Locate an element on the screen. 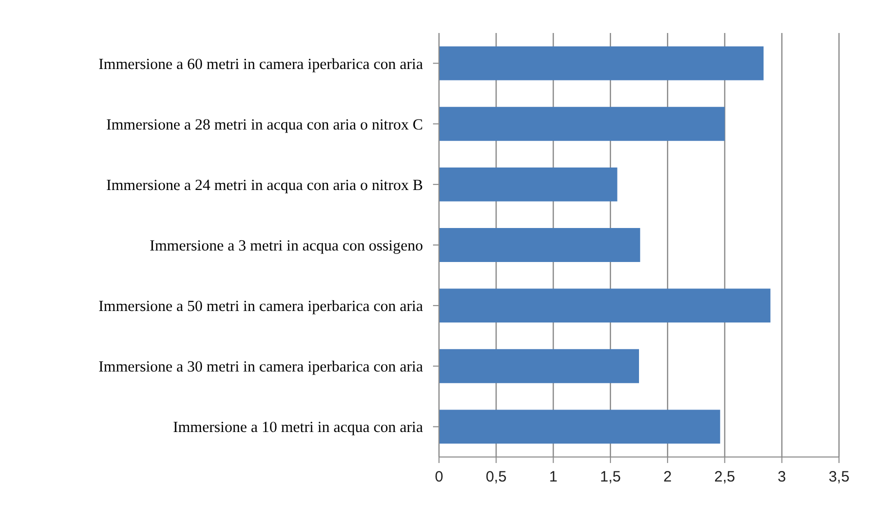  x-tick-label: 0,5 is located at coordinates (496, 477).